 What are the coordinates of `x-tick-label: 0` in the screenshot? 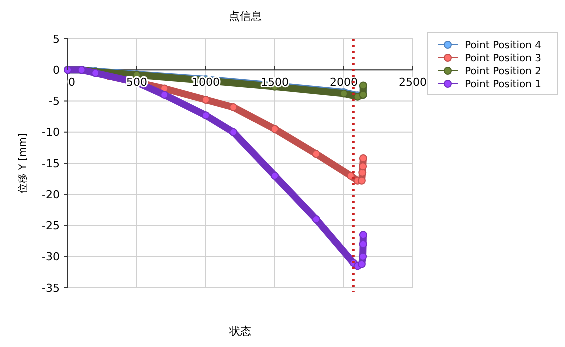 It's located at (72, 83).